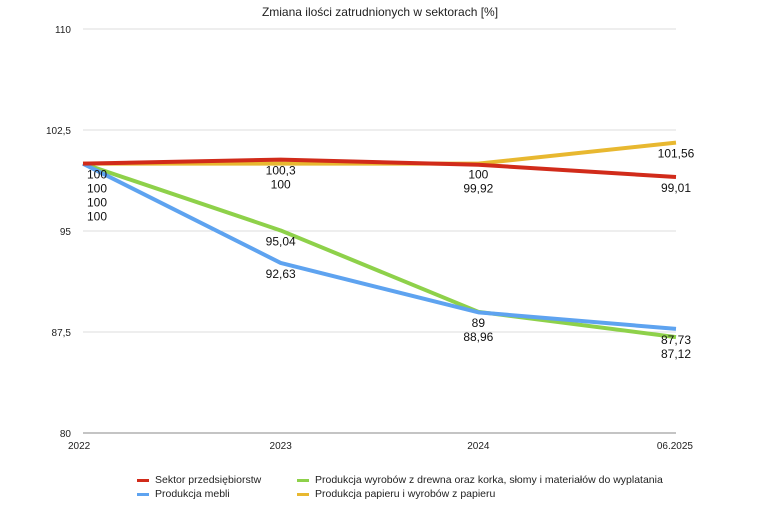  I want to click on x-tick-label: 2022, so click(79, 446).